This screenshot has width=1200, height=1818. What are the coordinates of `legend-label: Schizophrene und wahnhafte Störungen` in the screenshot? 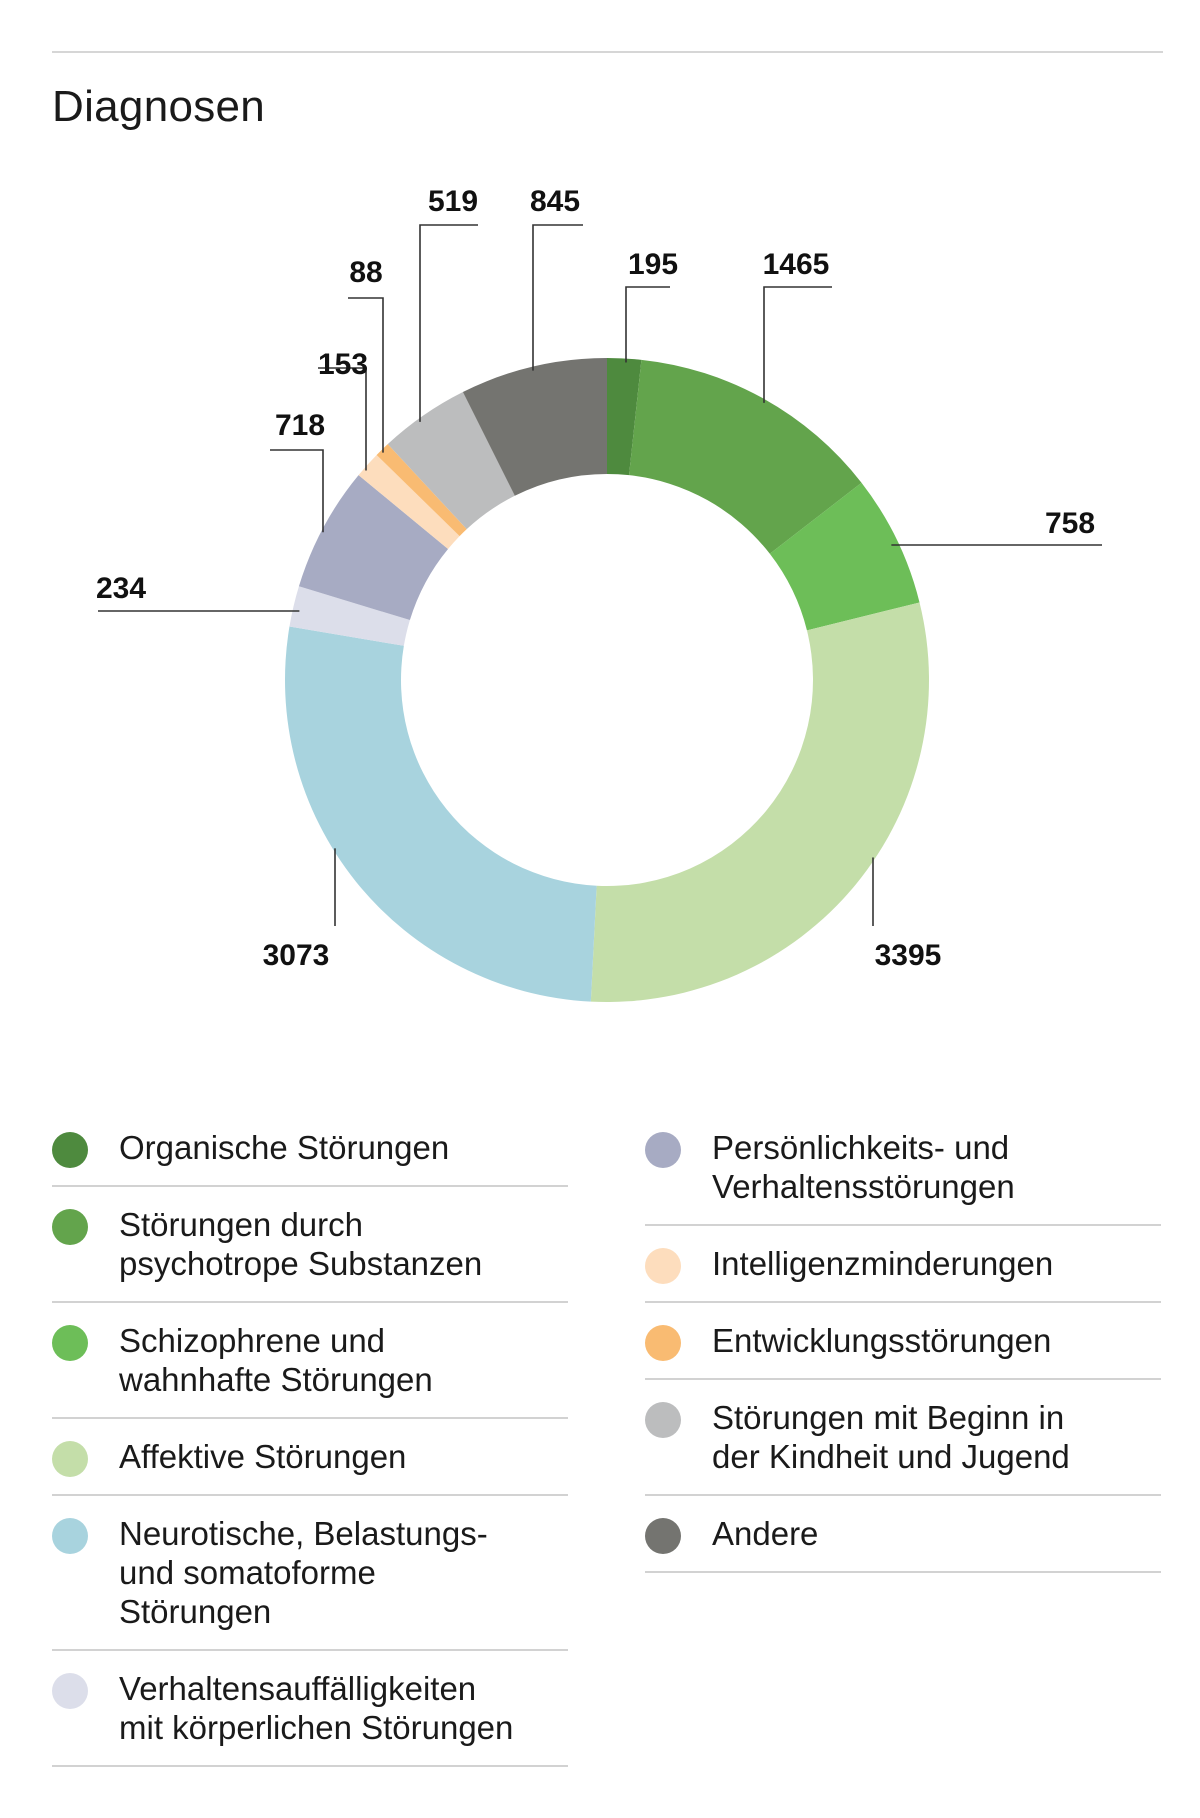 It's located at (276, 1360).